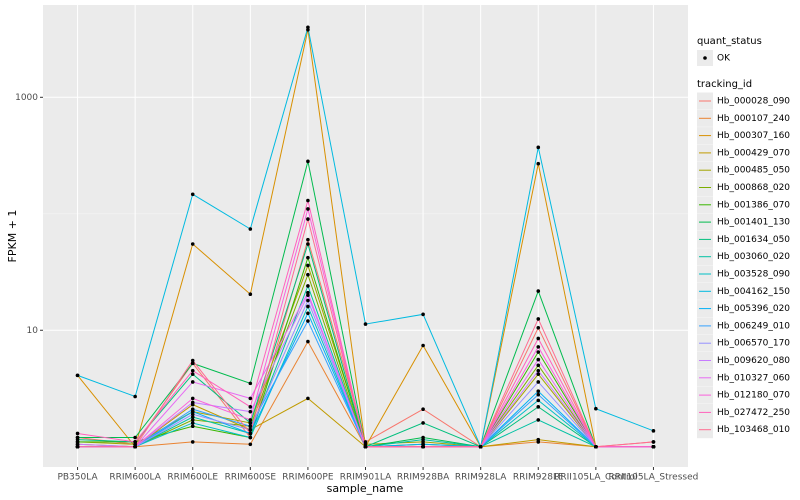 The height and width of the screenshot is (500, 800). Describe the element at coordinates (308, 478) in the screenshot. I see `x-tick-label: RRIM600PE` at that location.